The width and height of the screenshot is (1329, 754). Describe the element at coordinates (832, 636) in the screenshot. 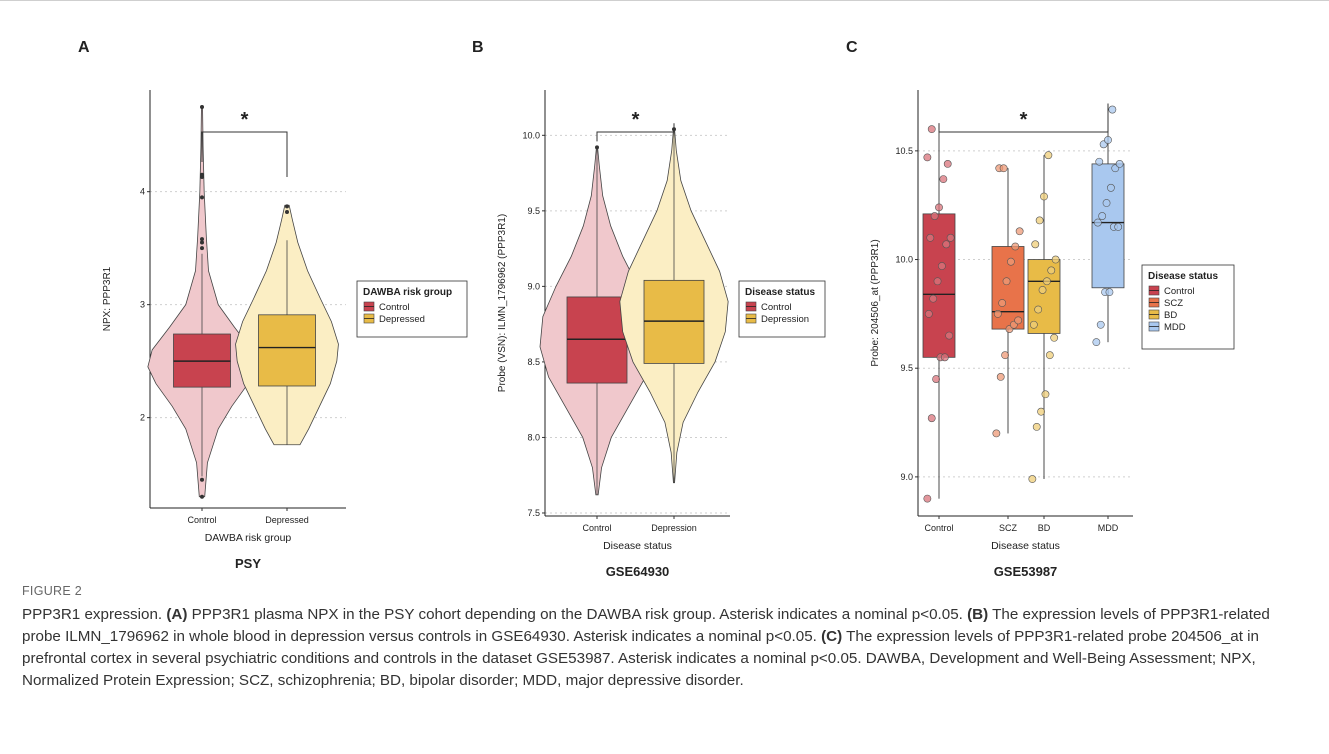

I see `caption-c-label: (C)` at that location.